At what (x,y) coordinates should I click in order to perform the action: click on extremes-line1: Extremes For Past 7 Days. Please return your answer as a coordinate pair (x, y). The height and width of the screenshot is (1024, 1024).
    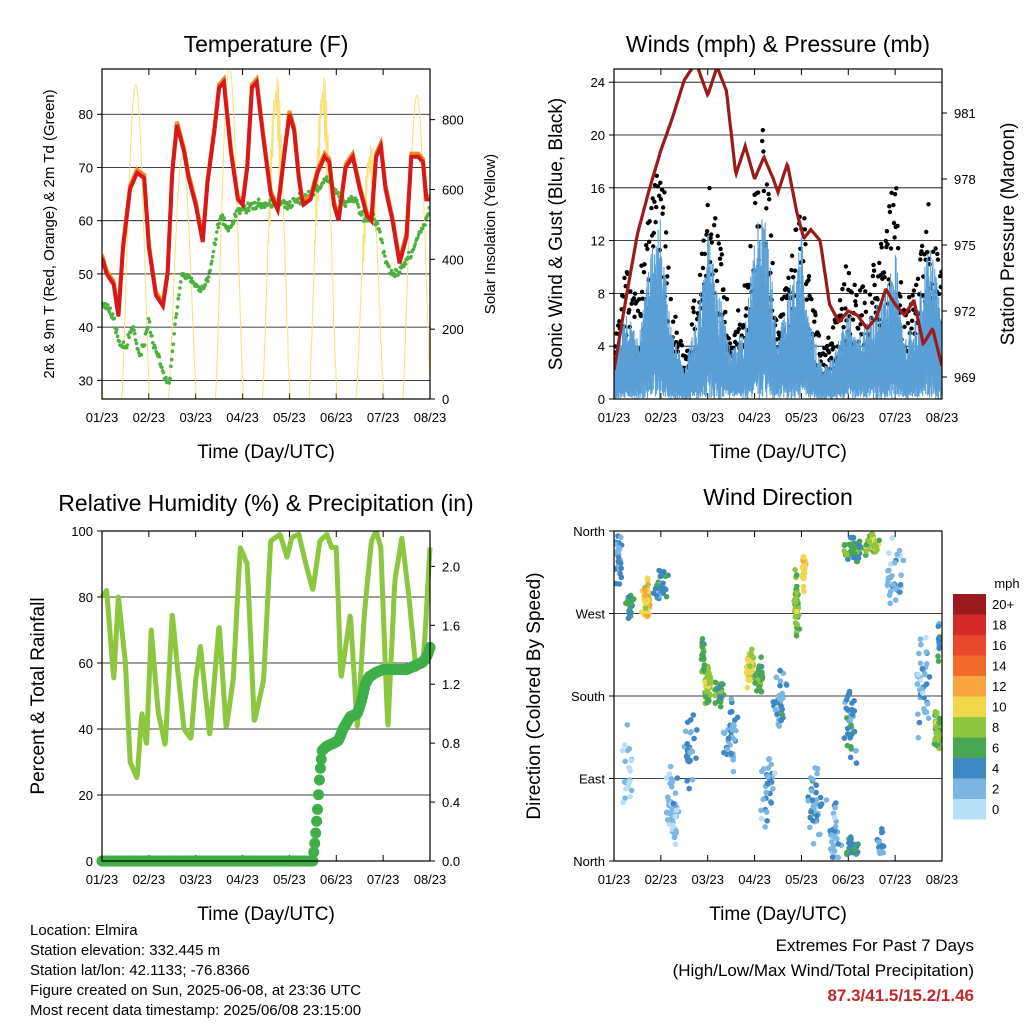
    Looking at the image, I should click on (874, 945).